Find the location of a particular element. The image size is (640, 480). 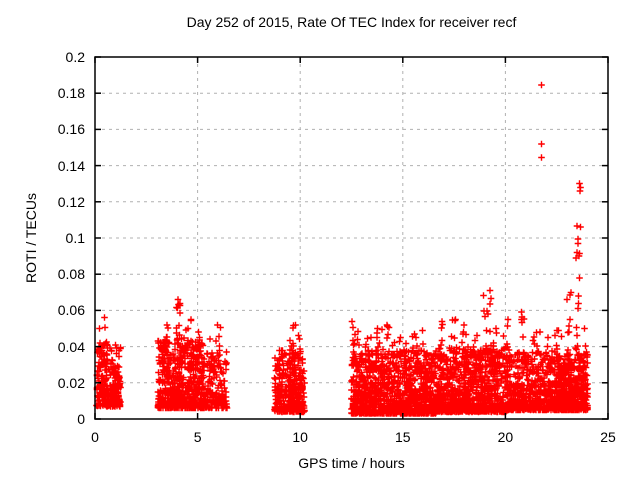

y-tick-label: 0.04 is located at coordinates (71, 346).